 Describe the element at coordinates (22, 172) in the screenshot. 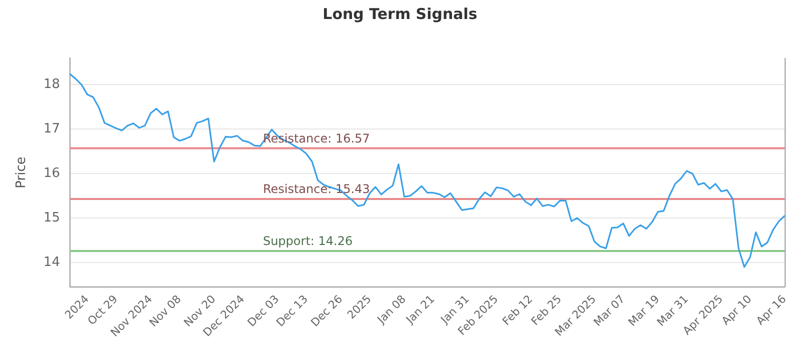

I see `y-axis-title: Price` at that location.